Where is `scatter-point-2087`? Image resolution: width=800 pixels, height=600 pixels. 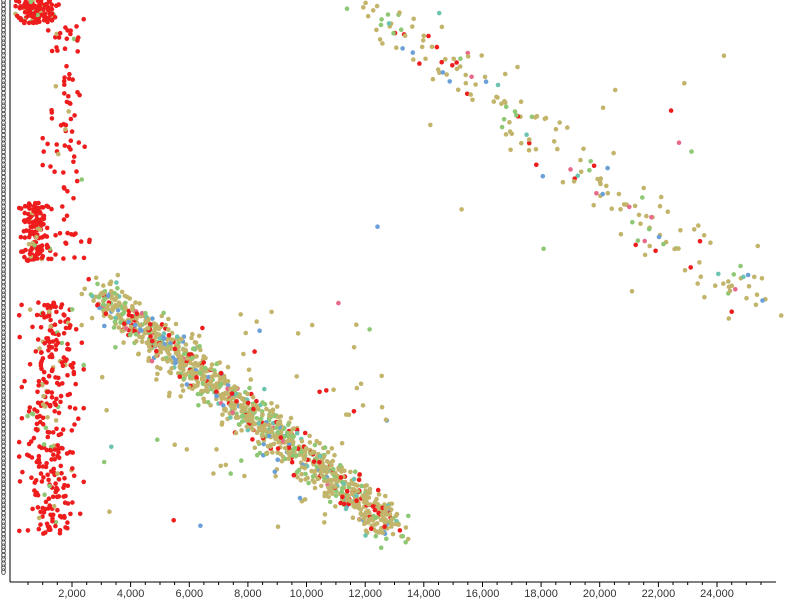 scatter-point-2087 is located at coordinates (447, 74).